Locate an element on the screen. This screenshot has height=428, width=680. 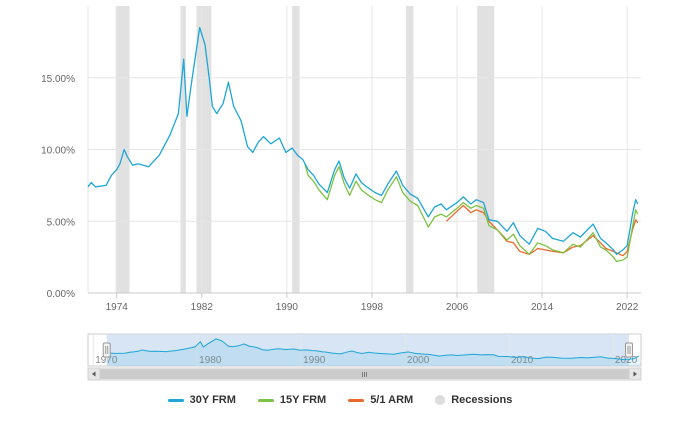
legend-item-recessions: Recessions is located at coordinates (473, 400).